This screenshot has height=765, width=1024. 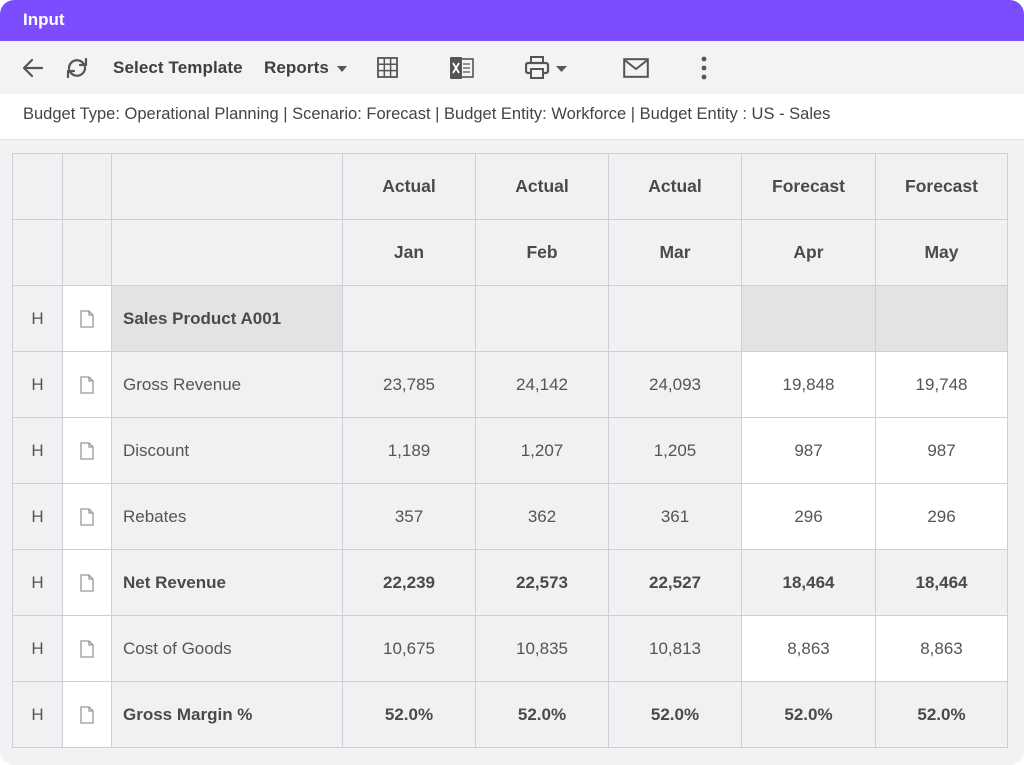 What do you see at coordinates (227, 582) in the screenshot?
I see `row-label: Net Revenue` at bounding box center [227, 582].